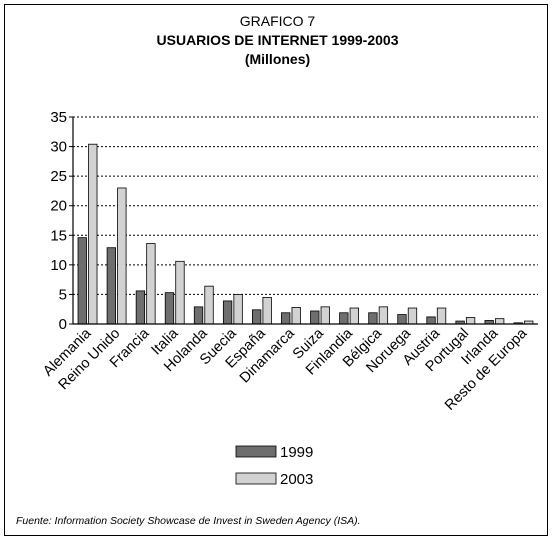 This screenshot has height=544, width=555. I want to click on bar-1999-austria, so click(431, 320).